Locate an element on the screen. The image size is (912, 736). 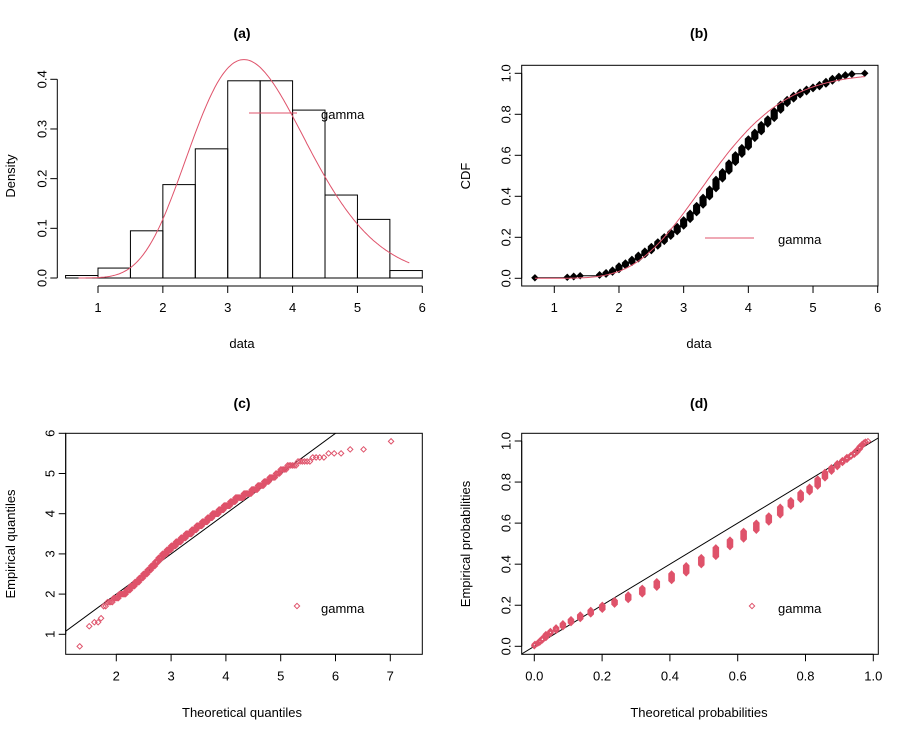
c-xtick-label: 6 is located at coordinates (335, 675).